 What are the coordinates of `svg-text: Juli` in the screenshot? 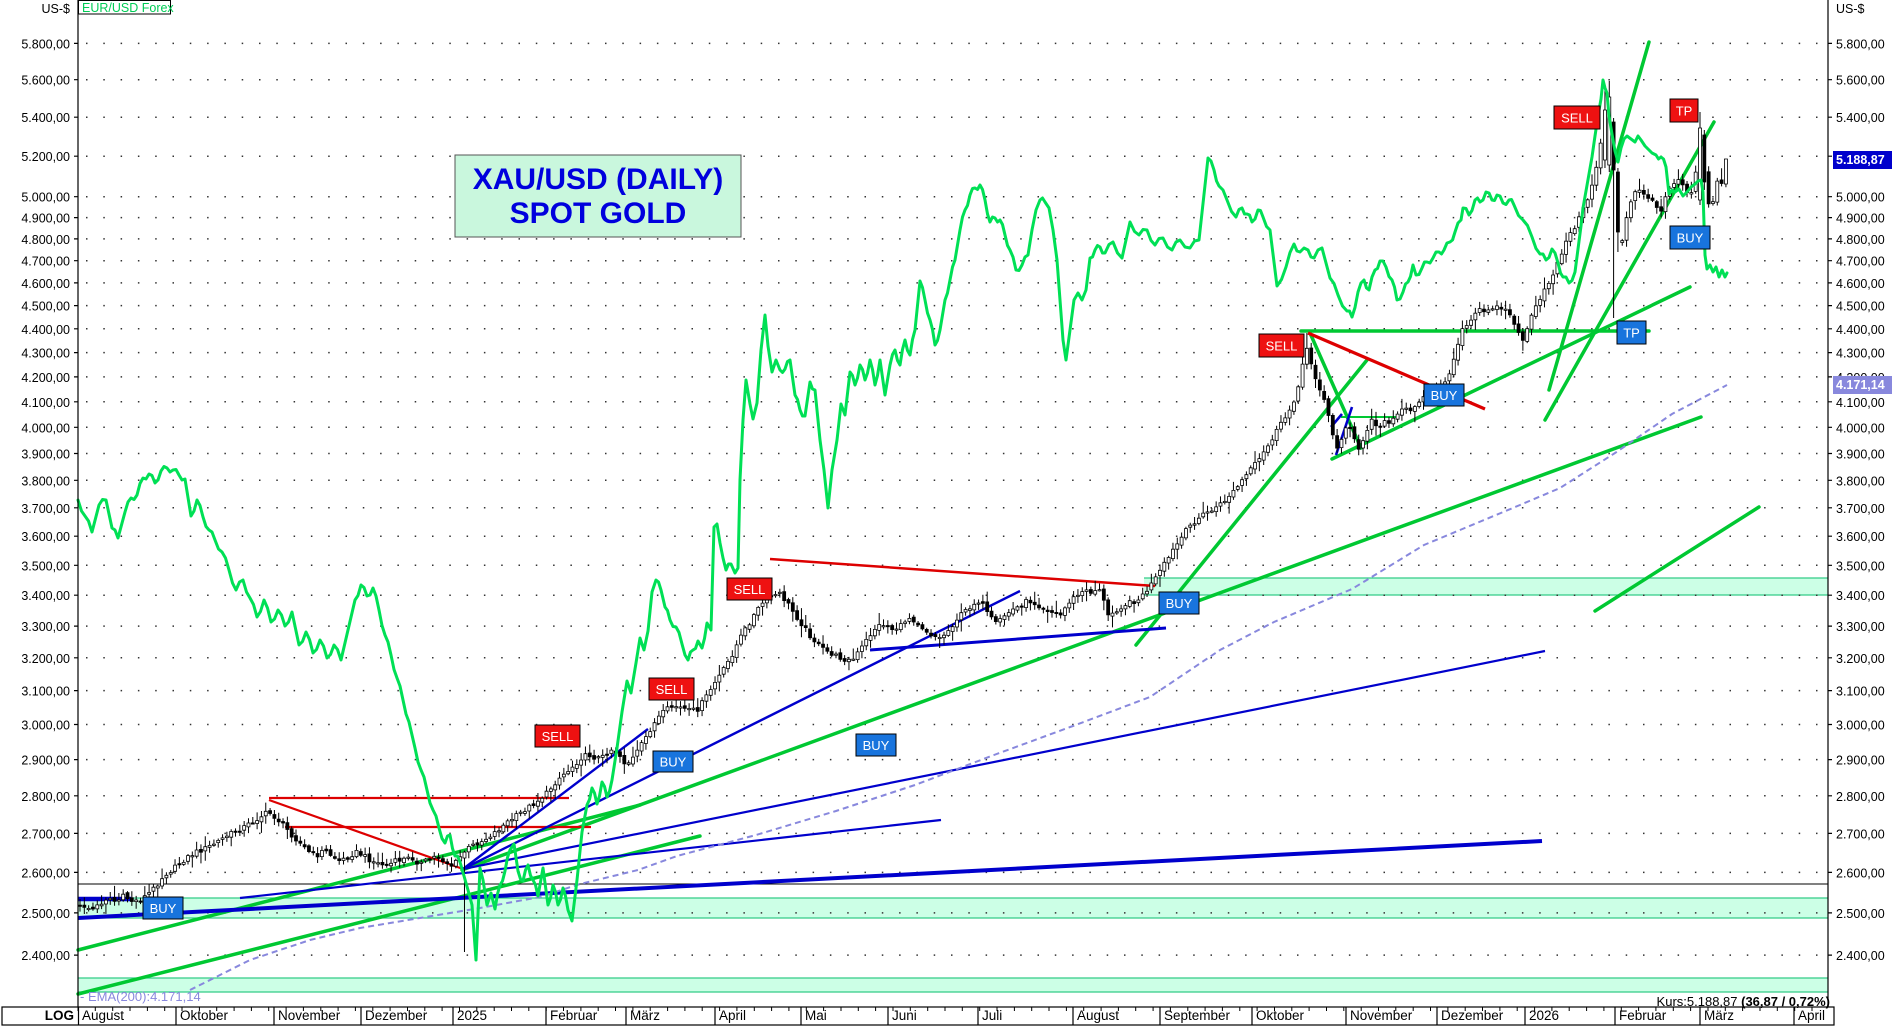 It's located at (992, 1015).